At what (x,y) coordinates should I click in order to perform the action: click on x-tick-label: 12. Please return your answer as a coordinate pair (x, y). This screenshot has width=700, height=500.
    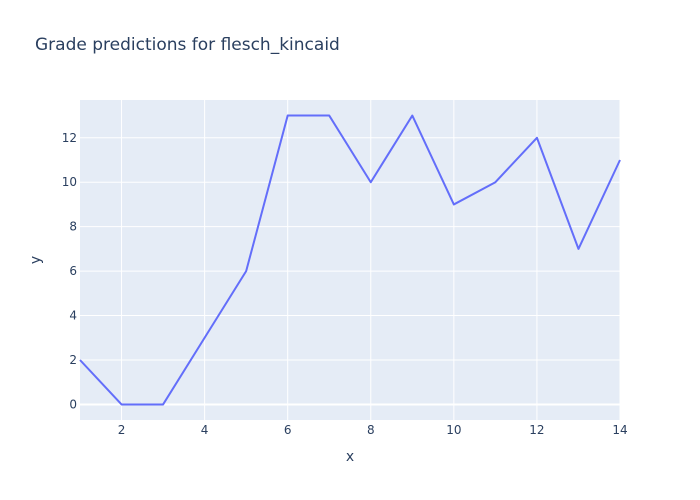
    Looking at the image, I should click on (536, 430).